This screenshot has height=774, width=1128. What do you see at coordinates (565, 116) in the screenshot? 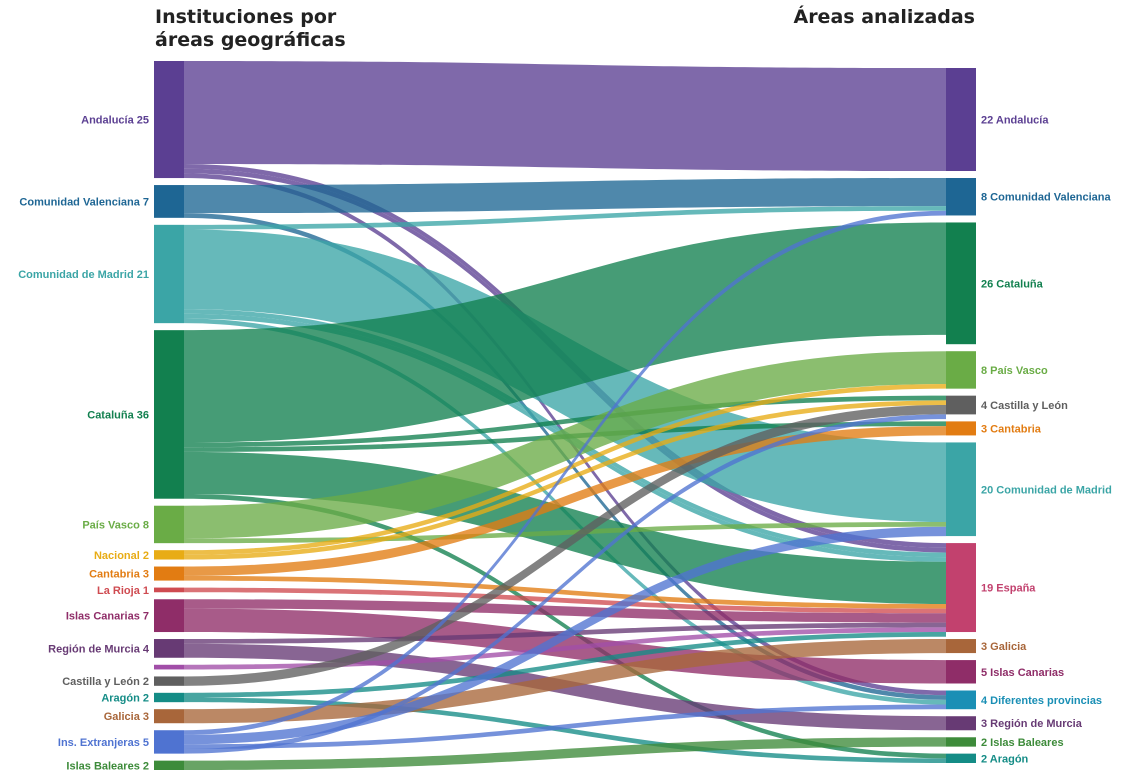
I see `sankey-link-and-to-and` at bounding box center [565, 116].